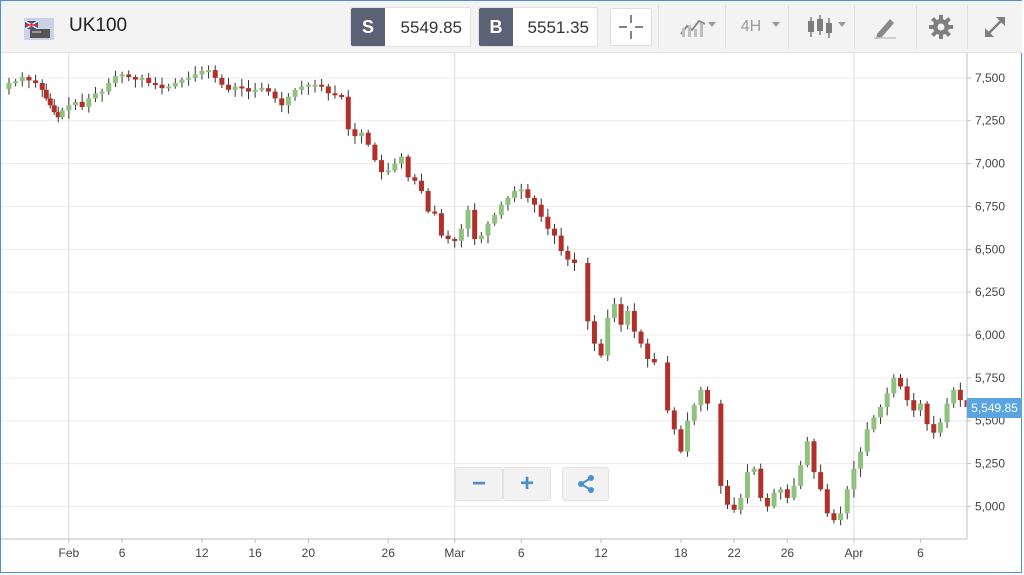  I want to click on x-tick-label: 16, so click(255, 553).